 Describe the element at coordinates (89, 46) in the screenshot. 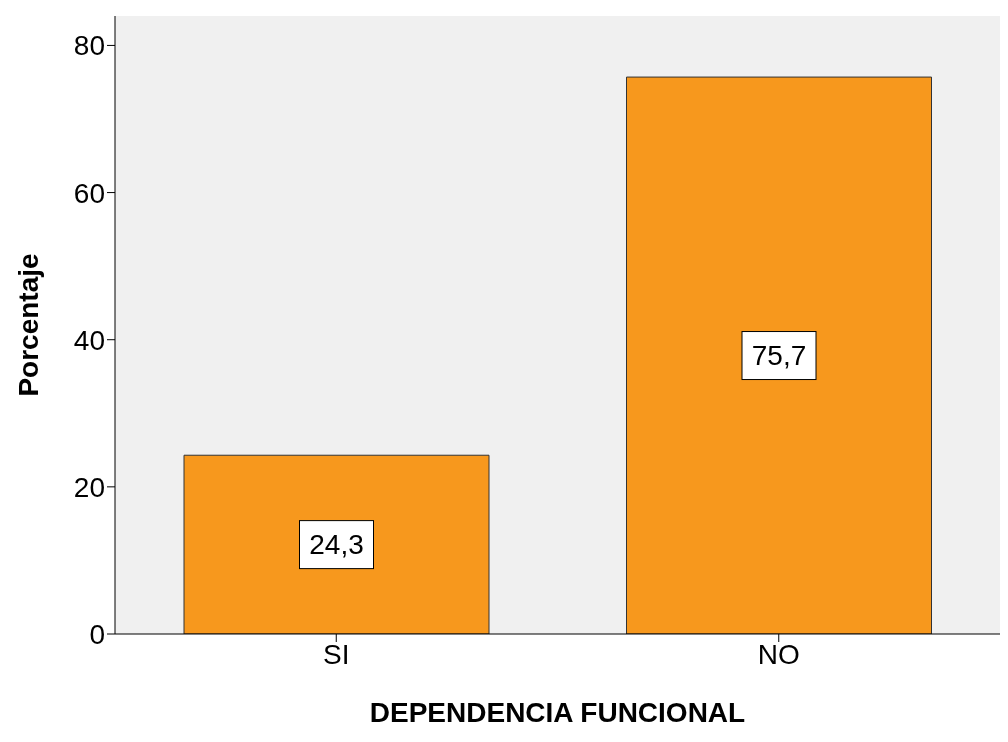

I see `y-tick-label: 80` at that location.